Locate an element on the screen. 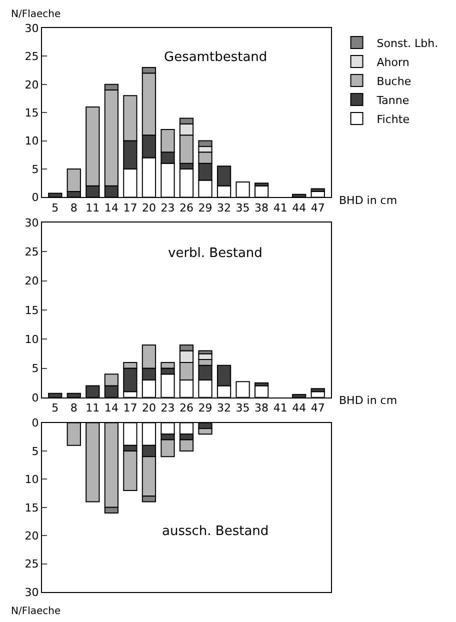 The height and width of the screenshot is (622, 456). legend-label: Tanne is located at coordinates (393, 100).